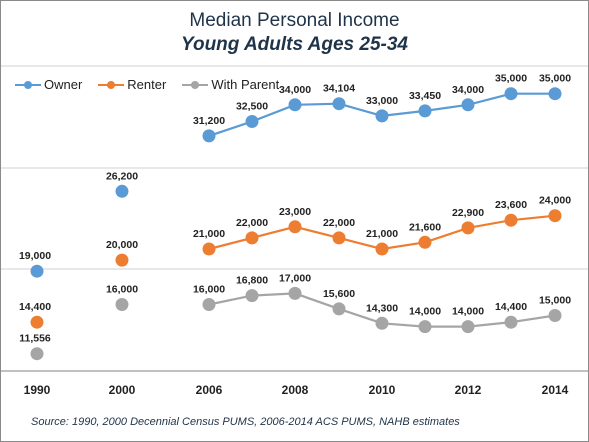 The width and height of the screenshot is (589, 442). I want to click on x-tick-label: 1990, so click(37, 390).